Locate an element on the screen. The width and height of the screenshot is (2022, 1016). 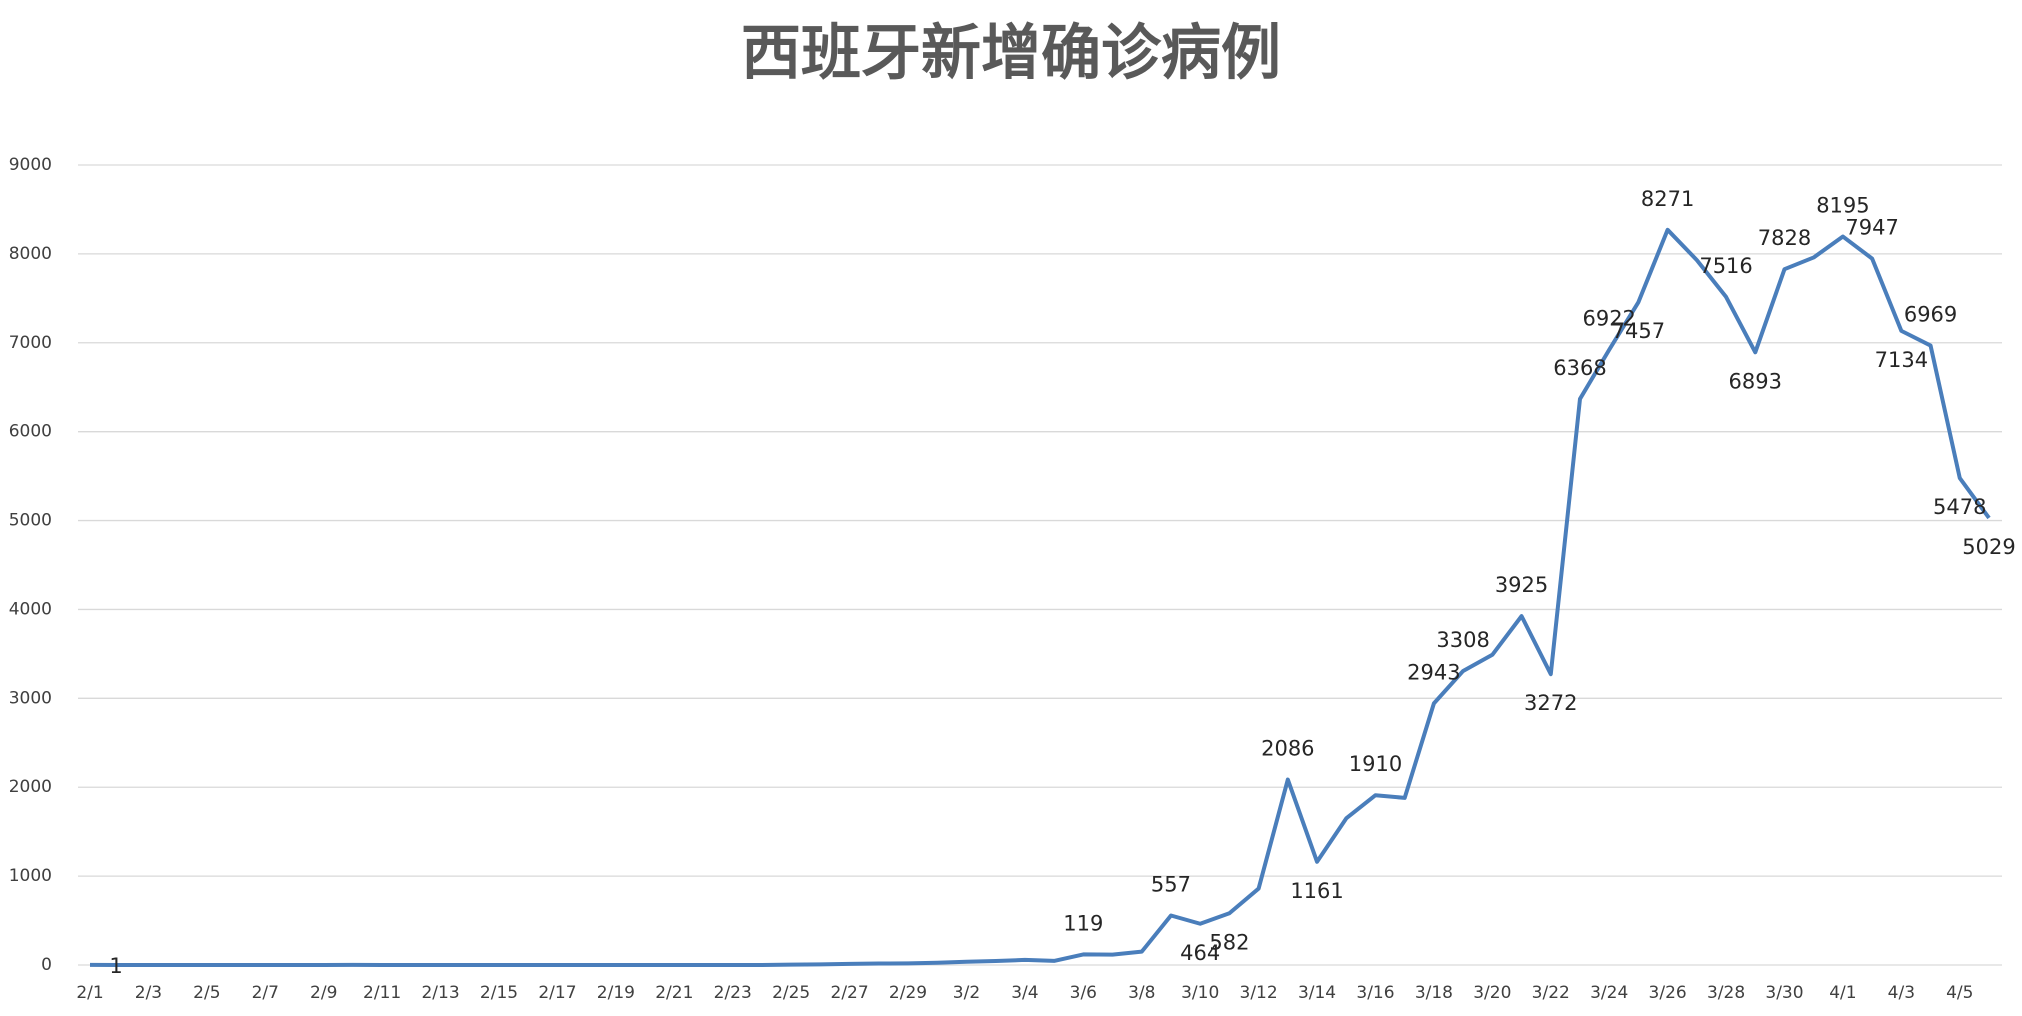
x-tick-label: 4/1 is located at coordinates (1842, 993).